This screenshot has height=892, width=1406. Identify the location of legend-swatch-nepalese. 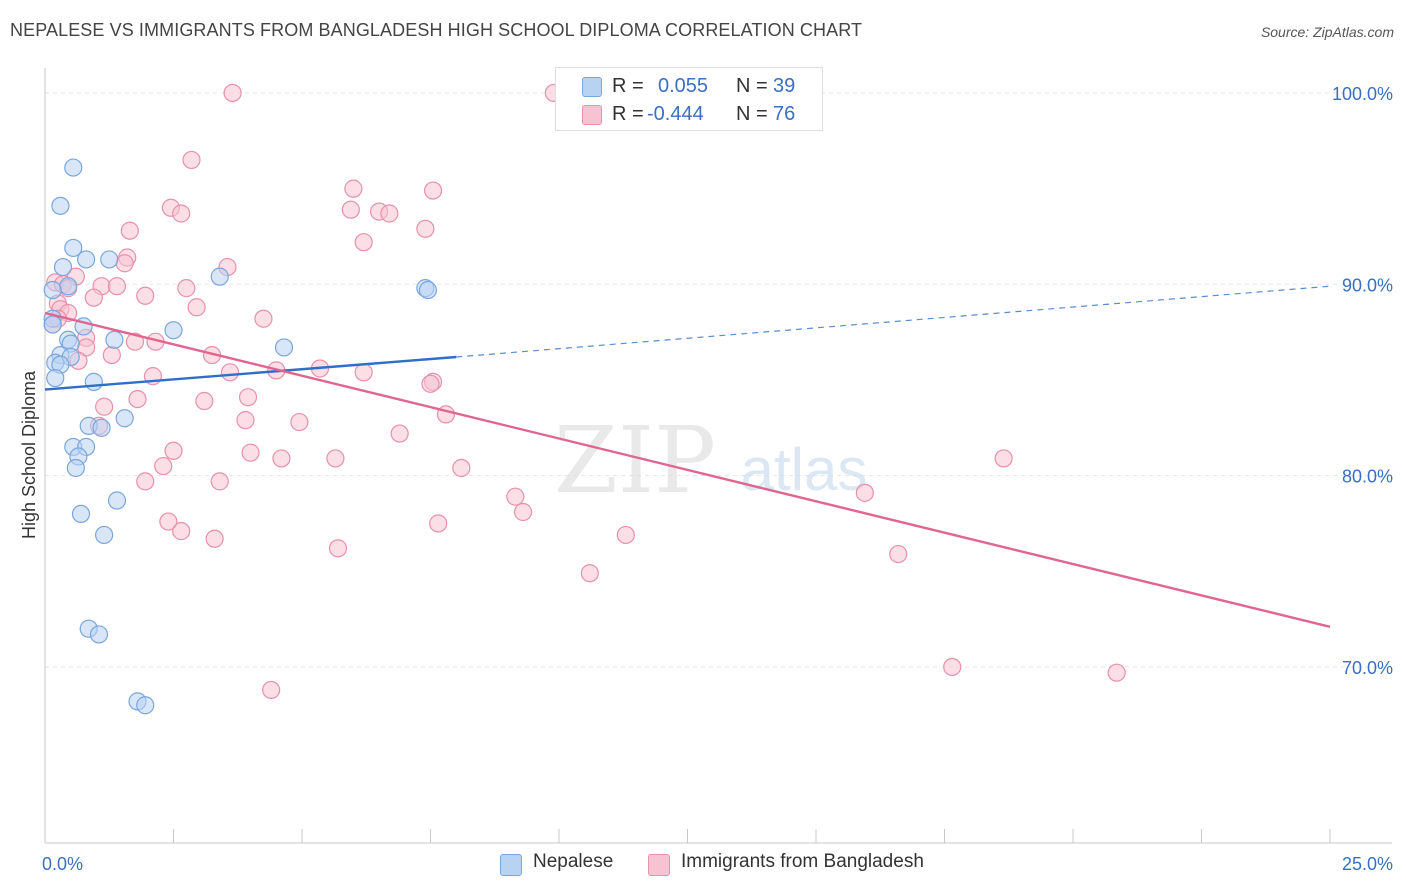
(592, 87).